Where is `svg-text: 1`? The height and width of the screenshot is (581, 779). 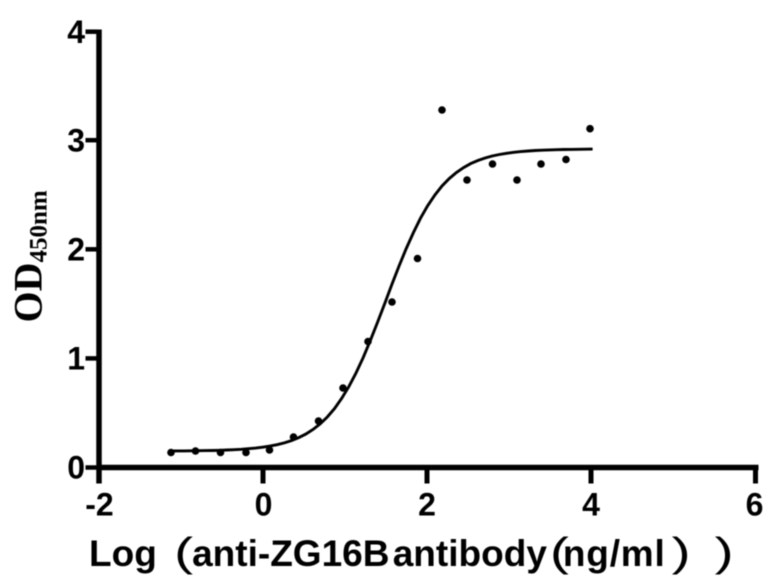 svg-text: 1 is located at coordinates (76, 359).